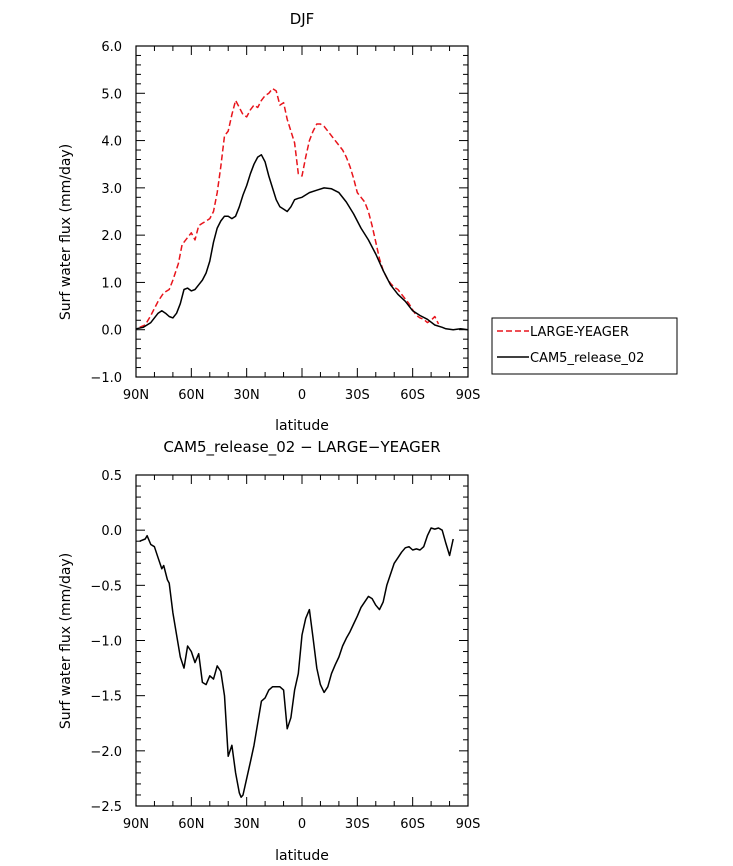 The height and width of the screenshot is (866, 733). I want to click on legend-box, so click(584, 346).